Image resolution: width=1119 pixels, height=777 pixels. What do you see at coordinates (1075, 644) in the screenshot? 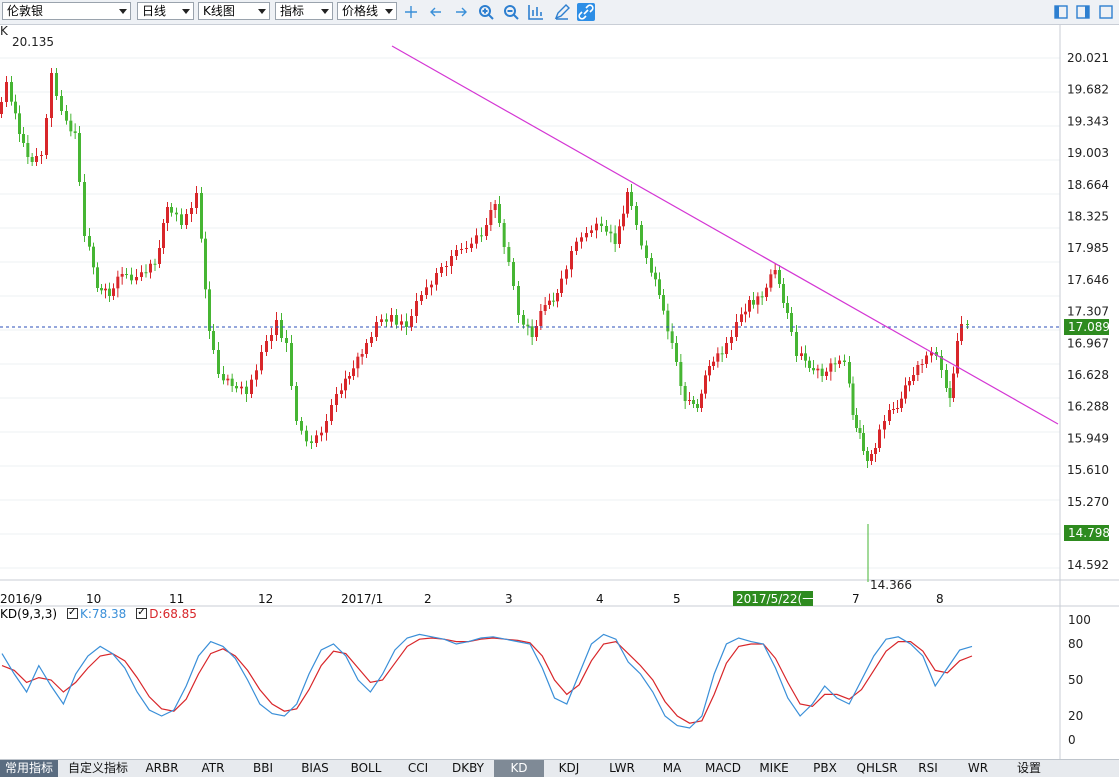
I see `kd-tick-label: 80` at bounding box center [1075, 644].